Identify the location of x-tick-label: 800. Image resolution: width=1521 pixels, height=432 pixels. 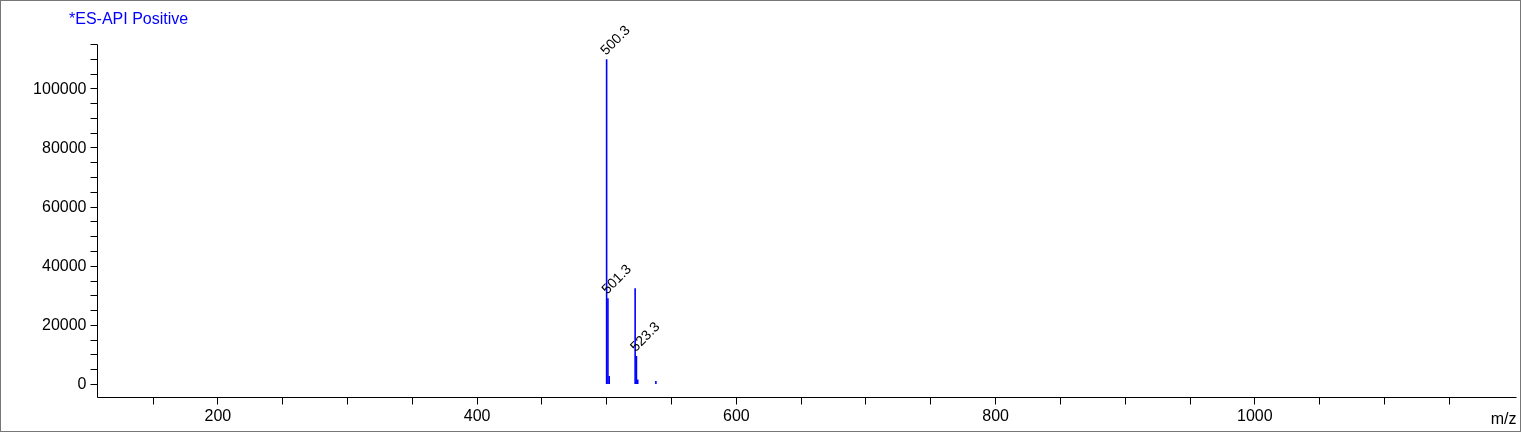
(996, 415).